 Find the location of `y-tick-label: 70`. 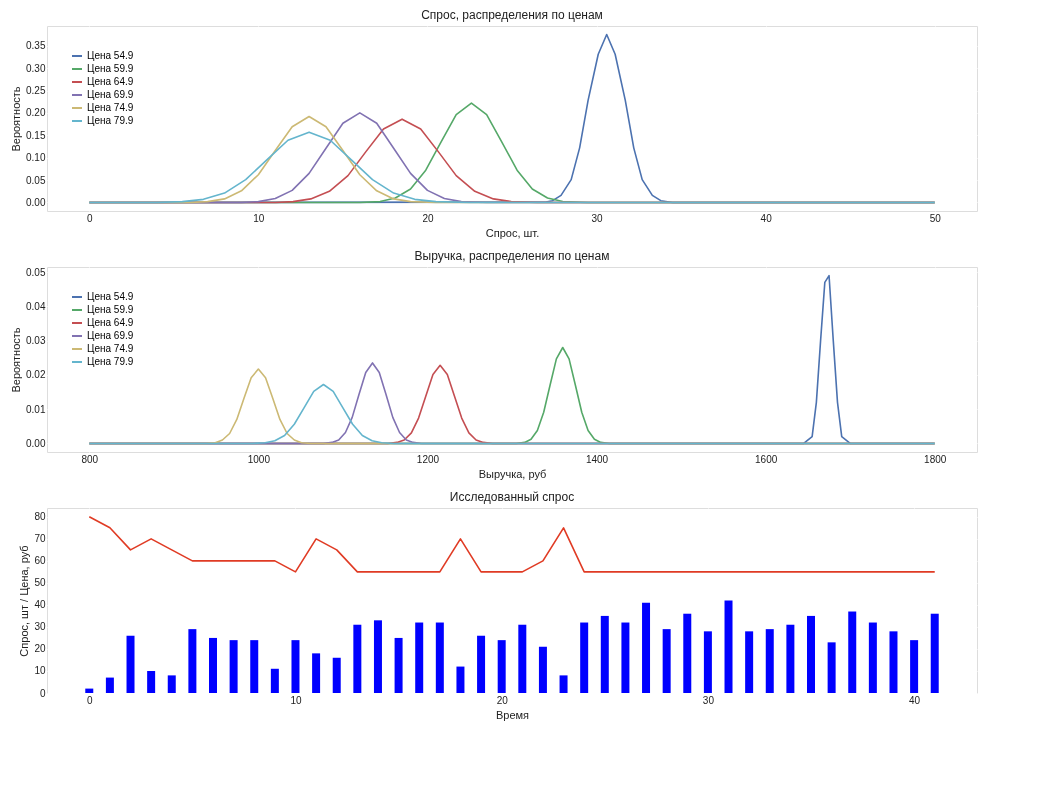

y-tick-label: 70 is located at coordinates (40, 539).